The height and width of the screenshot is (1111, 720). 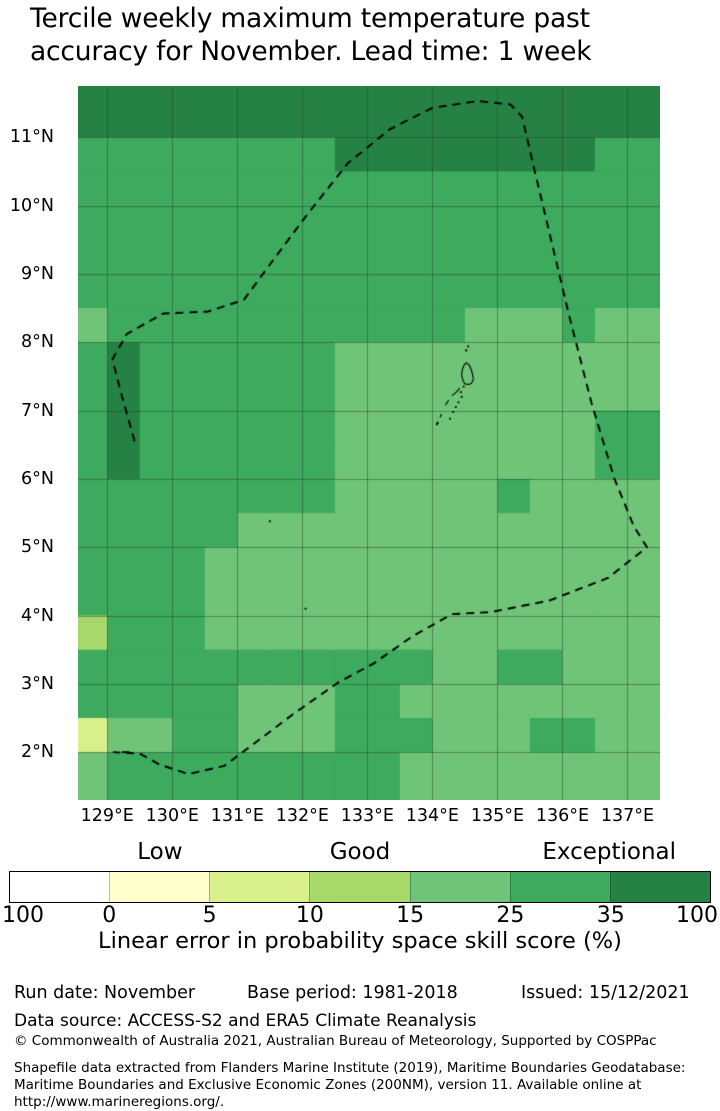 I want to click on y-axis-tick-label: 5°N, so click(x=37, y=547).